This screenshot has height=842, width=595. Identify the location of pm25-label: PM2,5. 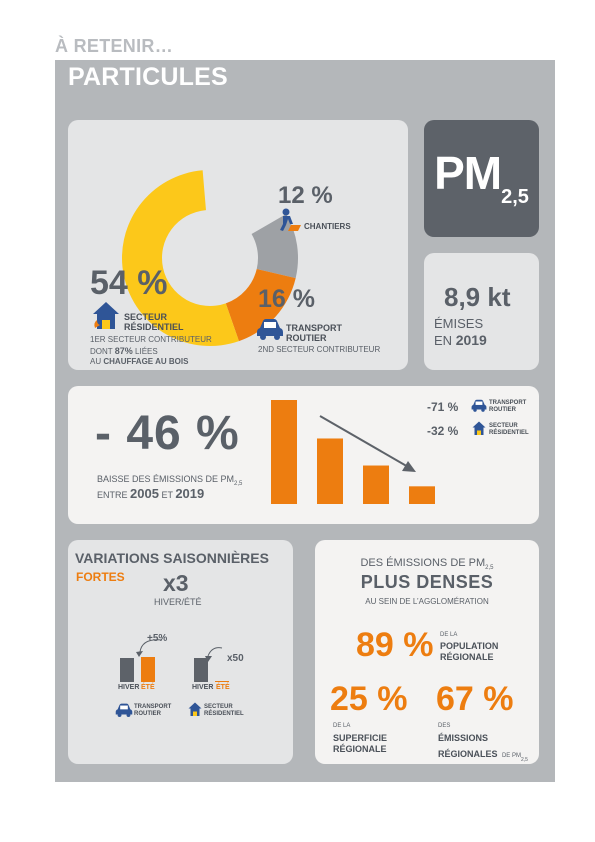
(481, 177).